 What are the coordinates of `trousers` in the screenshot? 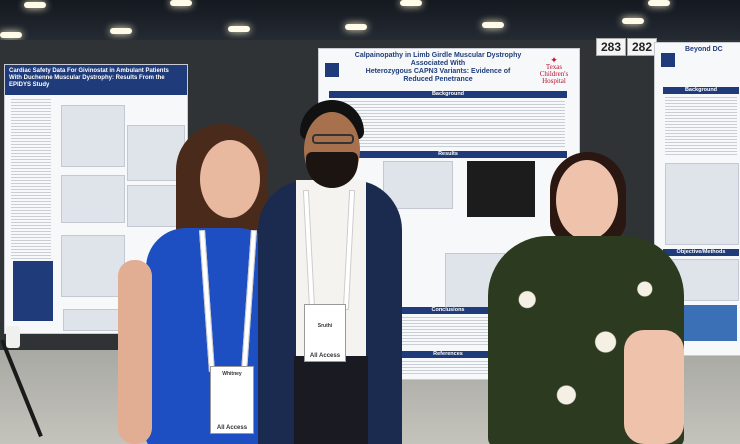 It's located at (331, 400).